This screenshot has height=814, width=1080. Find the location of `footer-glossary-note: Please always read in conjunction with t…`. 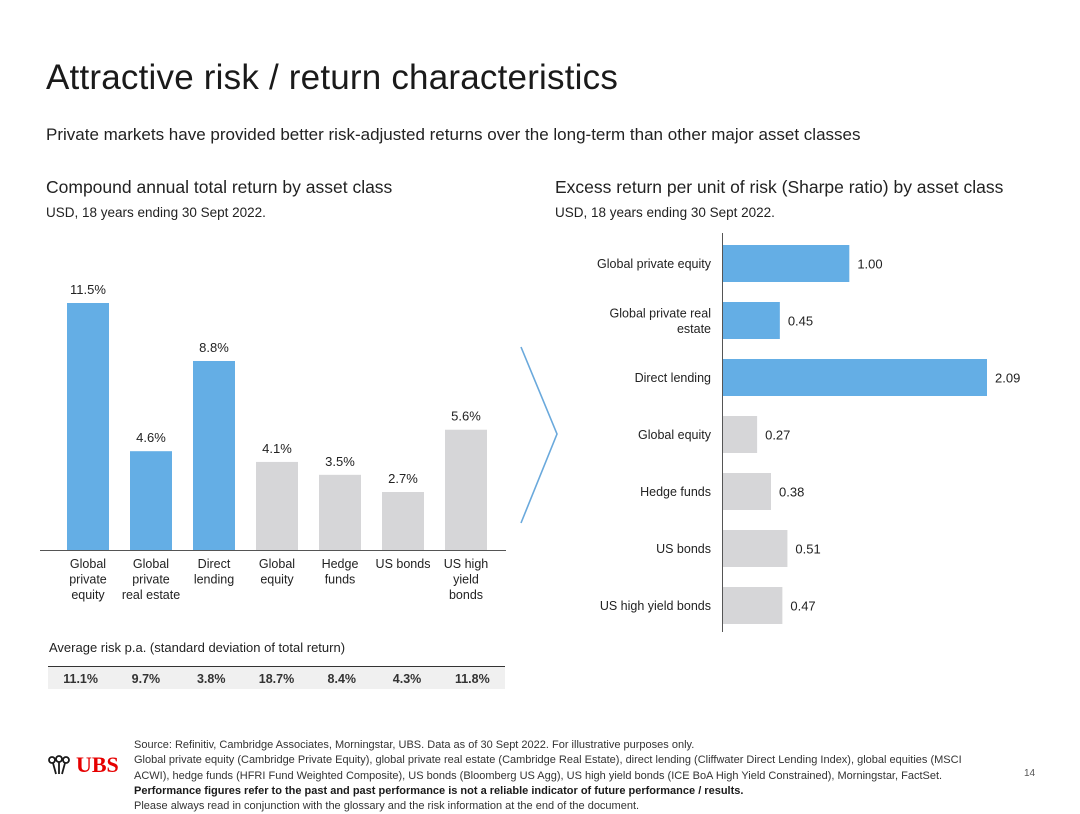

footer-glossary-note: Please always read in conjunction with t… is located at coordinates (387, 806).